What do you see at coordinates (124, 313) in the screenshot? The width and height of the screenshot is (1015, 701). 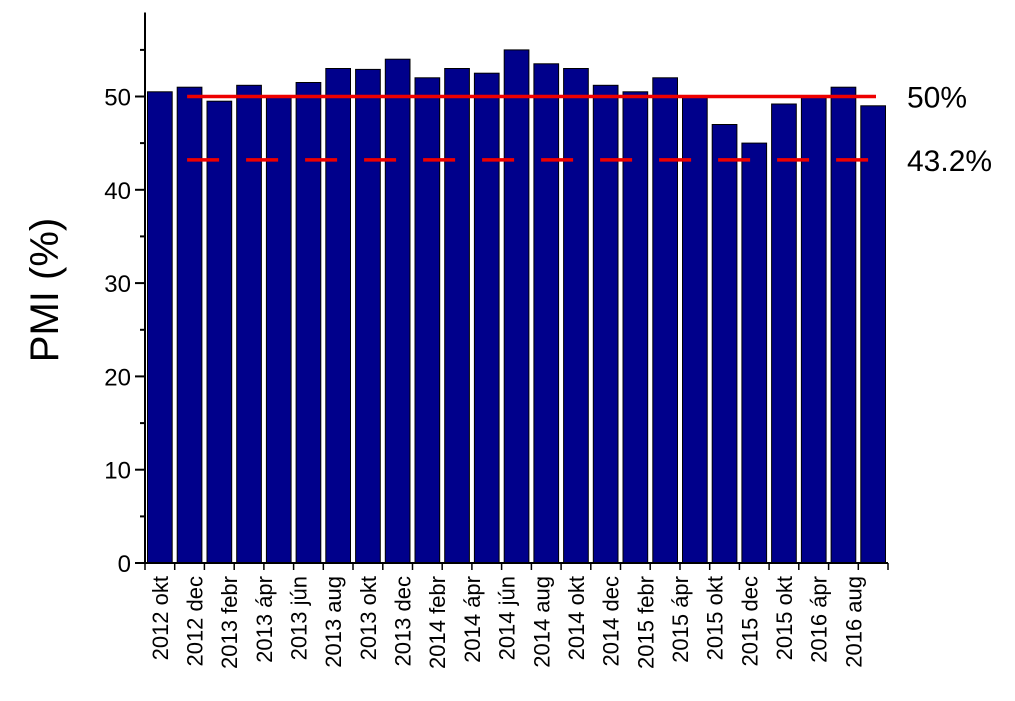 I see `y-ticks: 0 10 20 30 40 50` at bounding box center [124, 313].